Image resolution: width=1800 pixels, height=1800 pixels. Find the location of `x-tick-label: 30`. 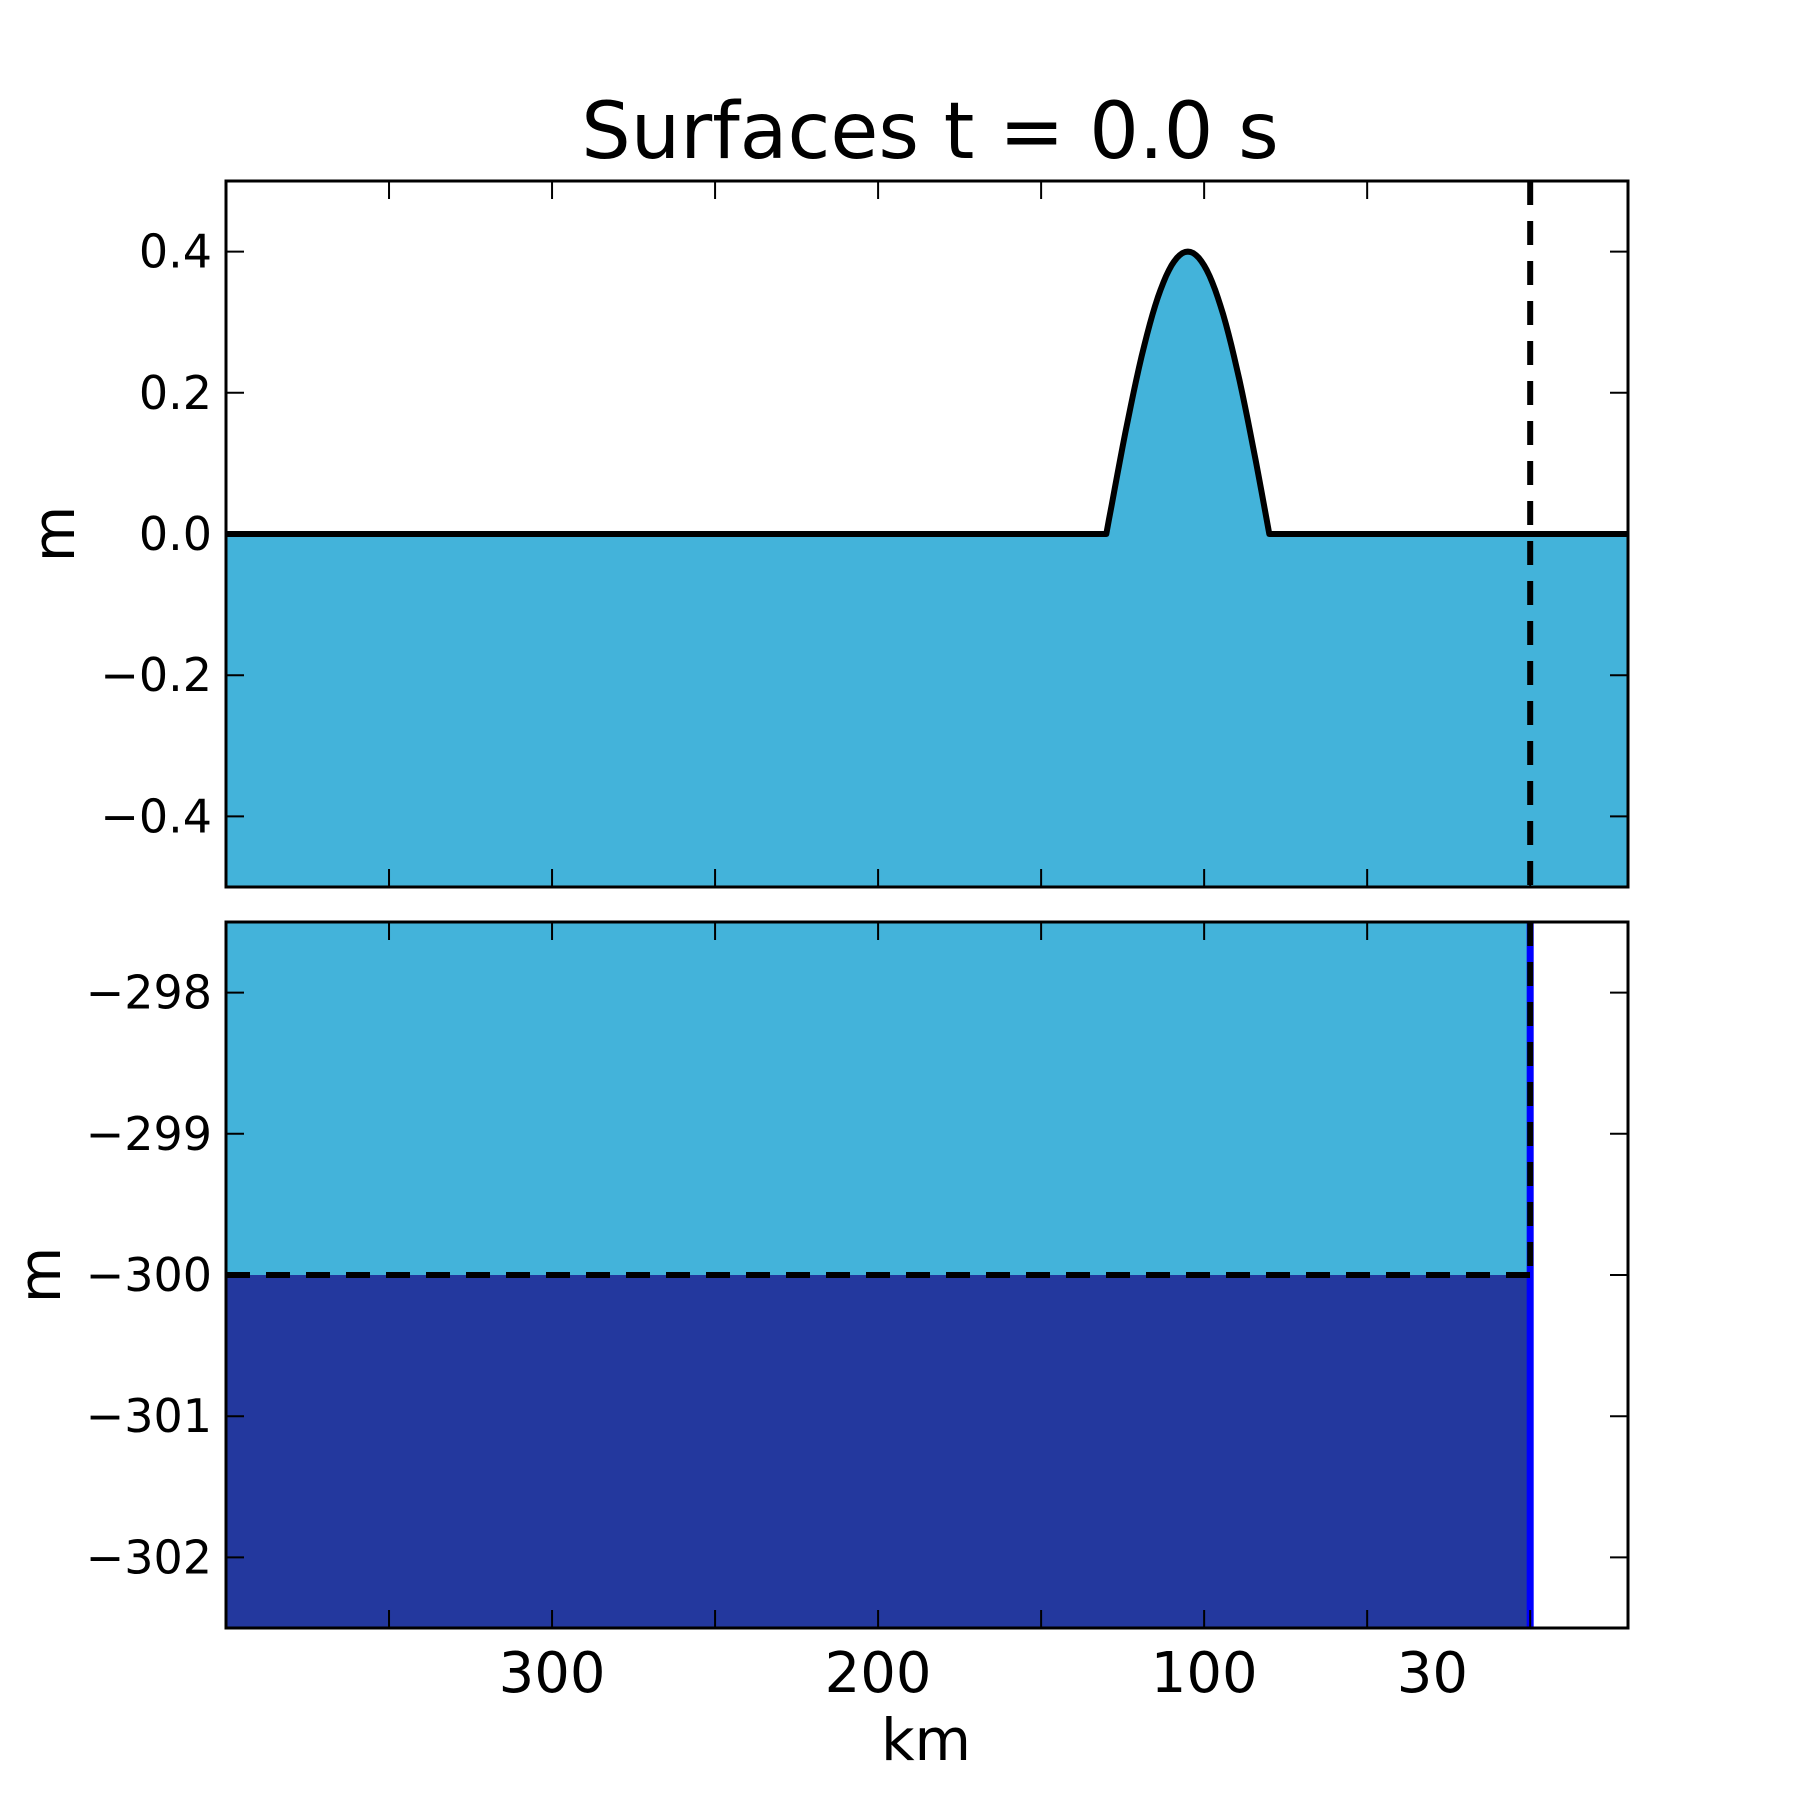

x-tick-label: 30 is located at coordinates (1432, 1673).